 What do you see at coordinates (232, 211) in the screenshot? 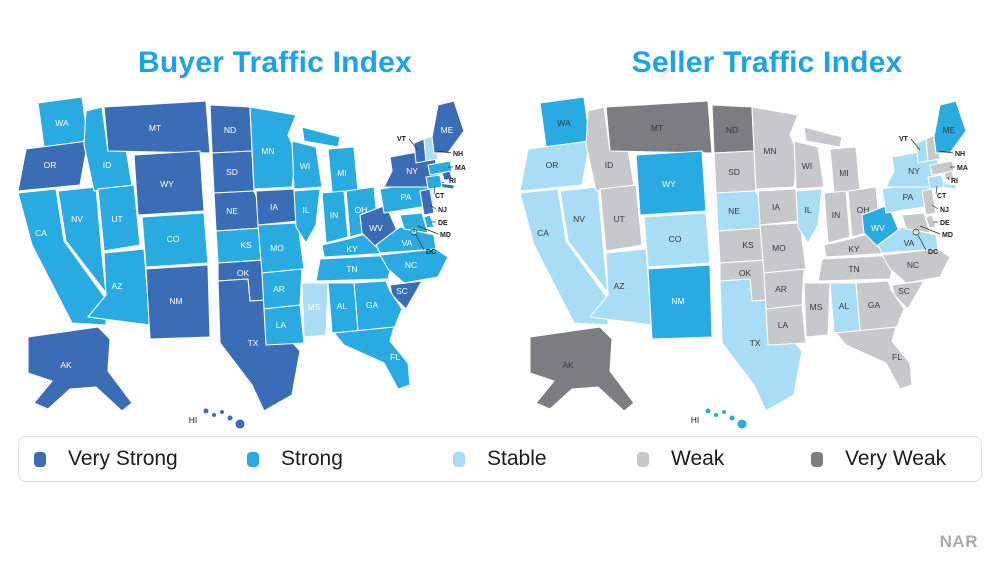
I see `buyer-state-label-ne: NE` at bounding box center [232, 211].